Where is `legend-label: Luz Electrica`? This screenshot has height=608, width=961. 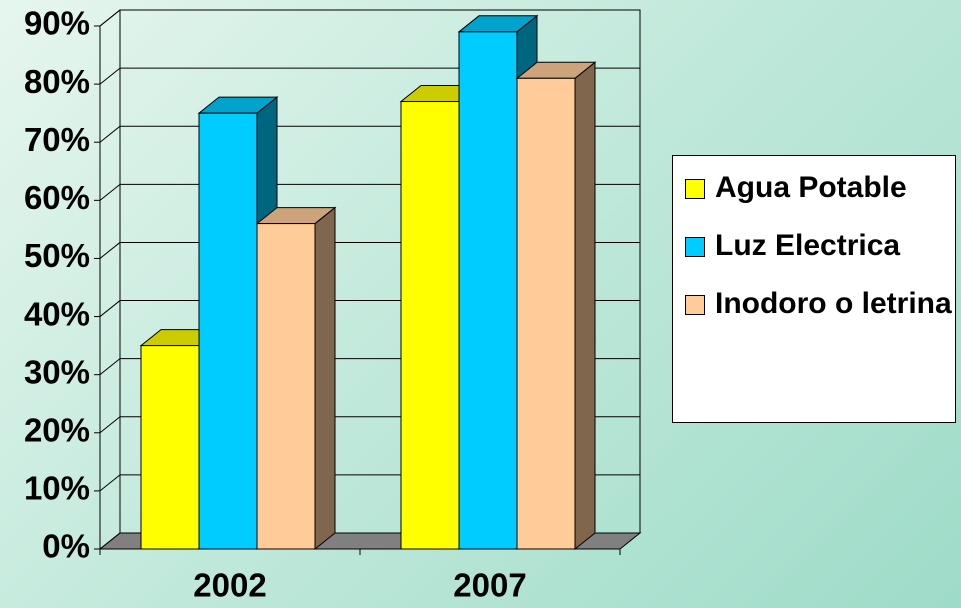 legend-label: Luz Electrica is located at coordinates (808, 245).